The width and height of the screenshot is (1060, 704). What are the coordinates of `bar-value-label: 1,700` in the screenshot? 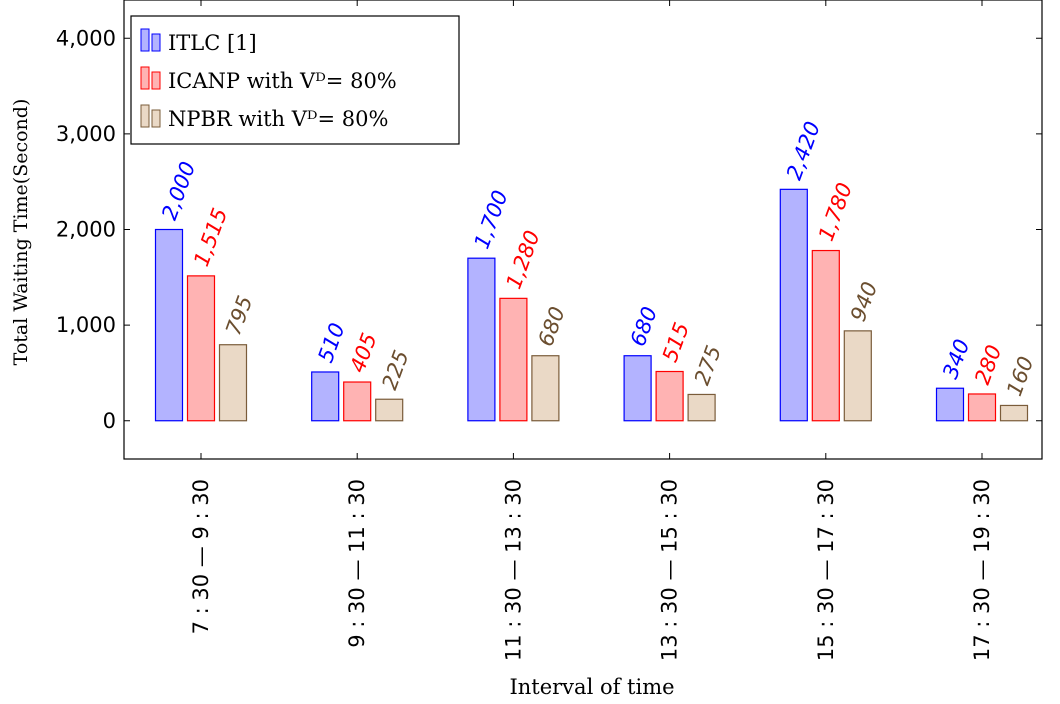 It's located at (491, 219).